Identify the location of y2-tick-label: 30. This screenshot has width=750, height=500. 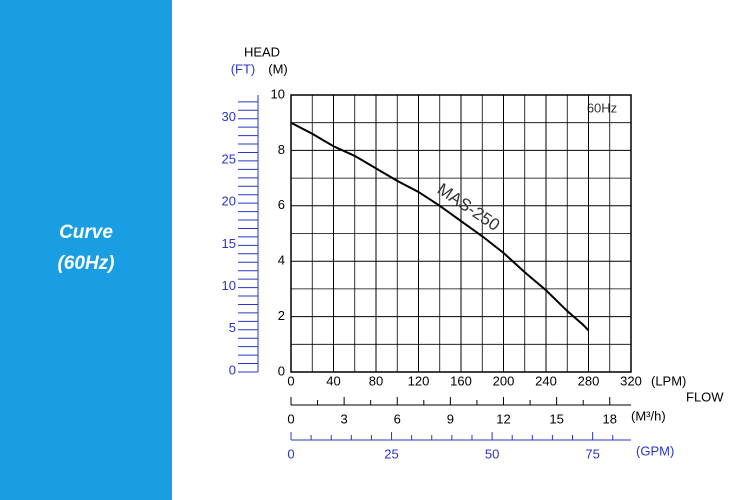
(229, 116).